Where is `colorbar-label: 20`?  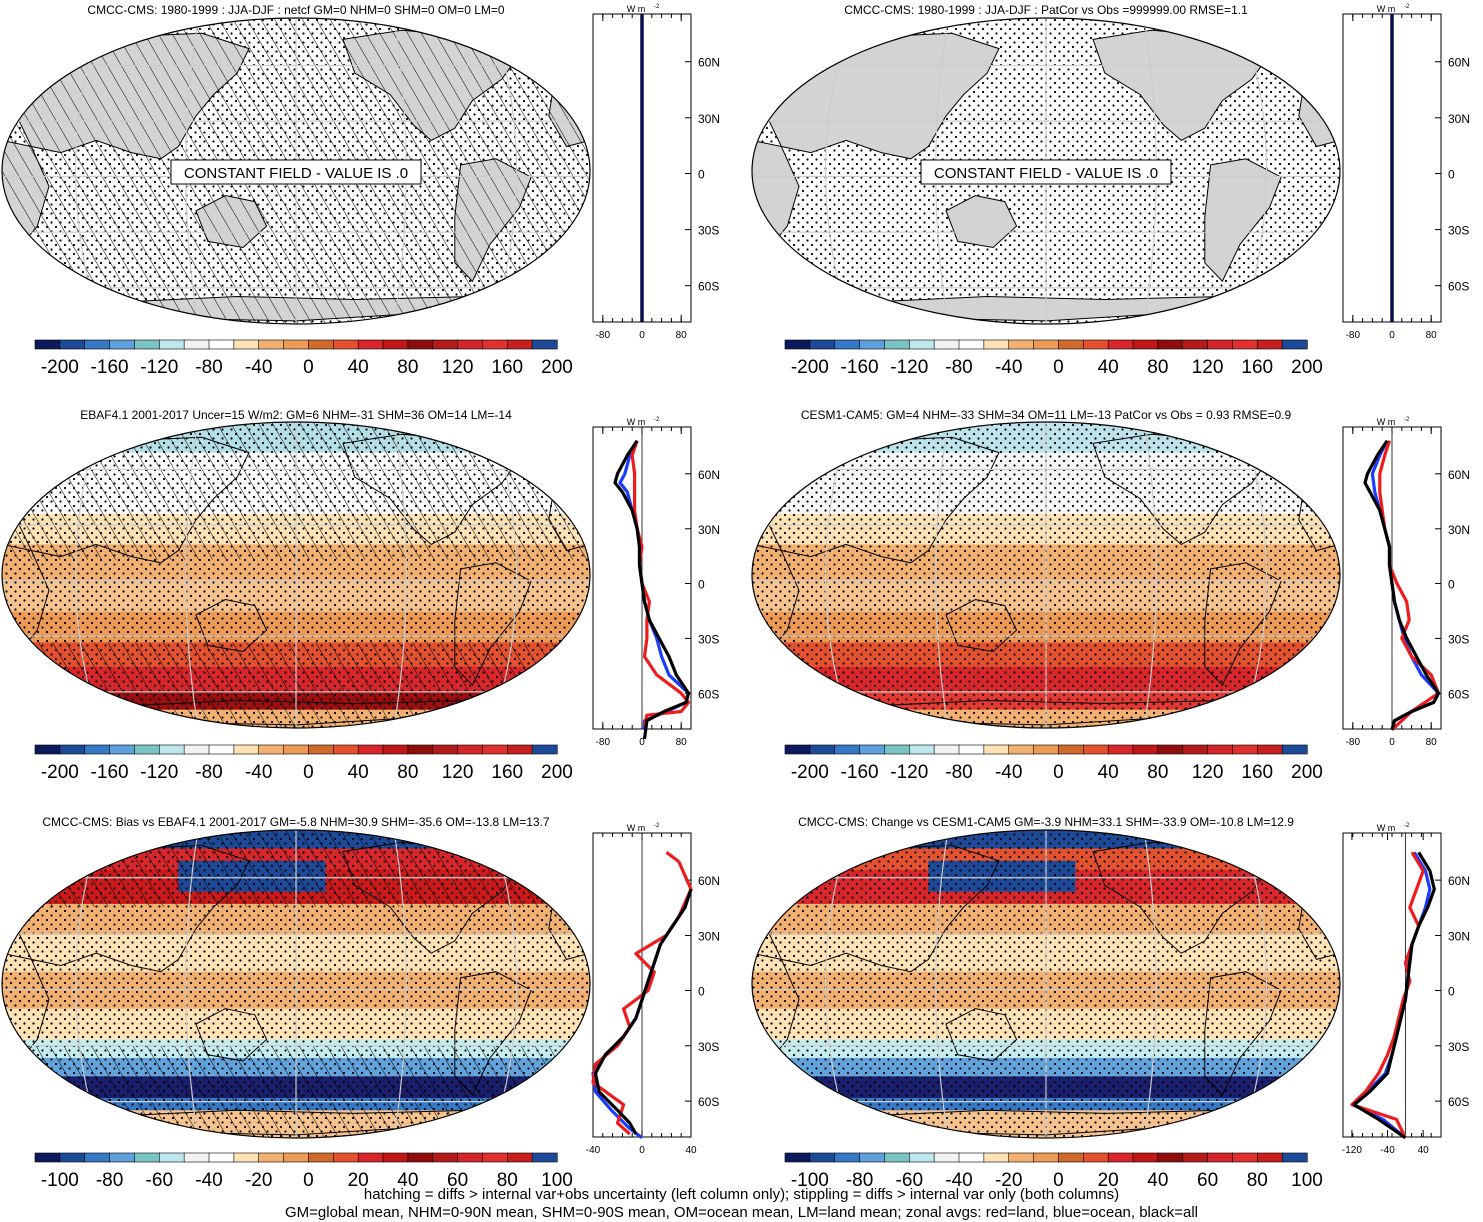 colorbar-label: 20 is located at coordinates (358, 1180).